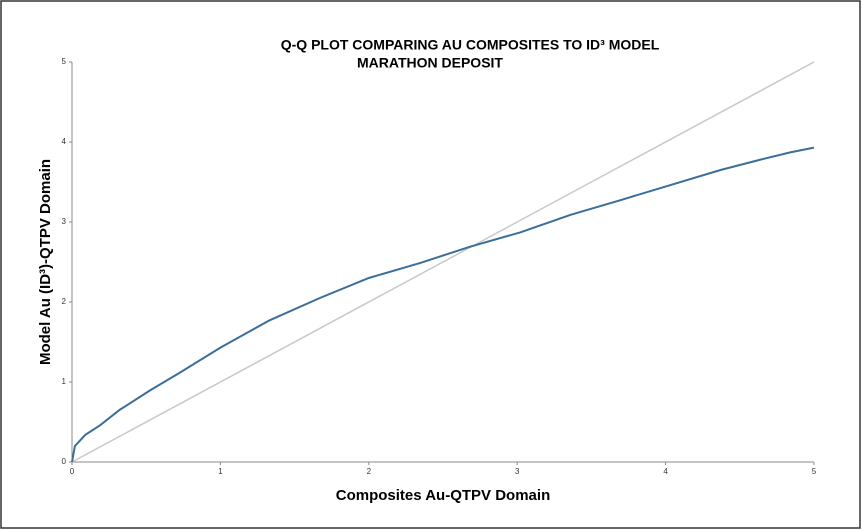 The height and width of the screenshot is (530, 862). I want to click on x-tick-label: 5, so click(814, 471).